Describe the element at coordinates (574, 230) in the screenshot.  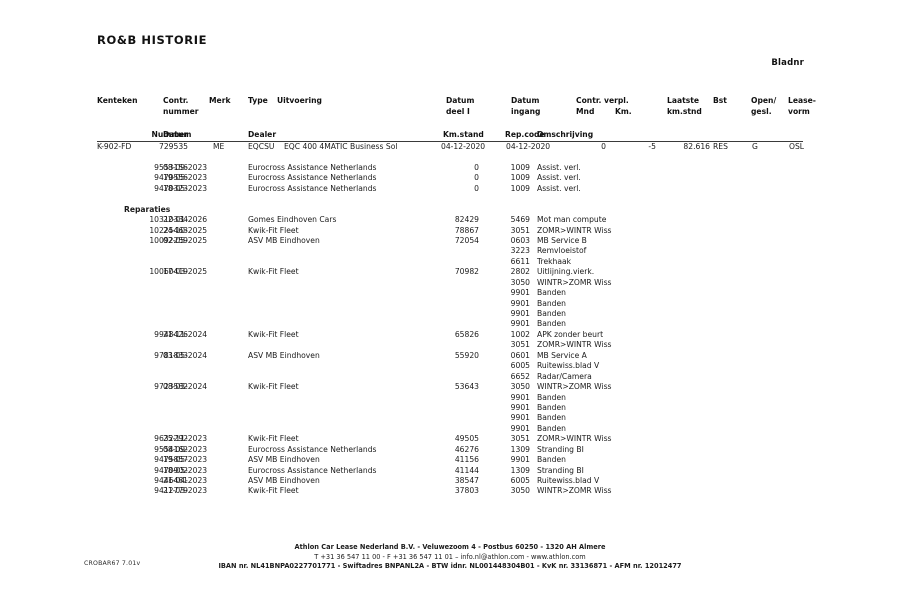
I see `cell-omschrijving: ZOMR>WINTR Wiss` at that location.